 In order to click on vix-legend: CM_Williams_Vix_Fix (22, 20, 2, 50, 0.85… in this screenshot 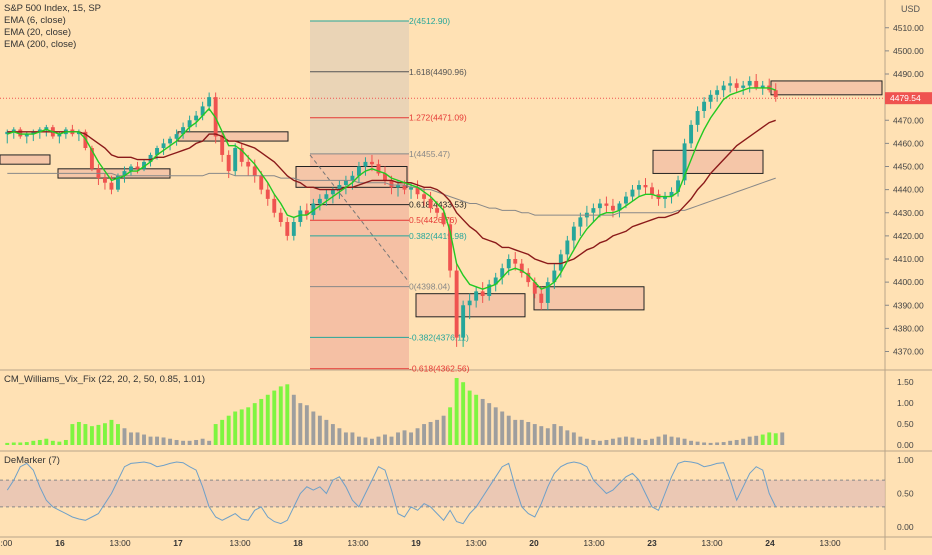, I will do `click(104, 380)`.